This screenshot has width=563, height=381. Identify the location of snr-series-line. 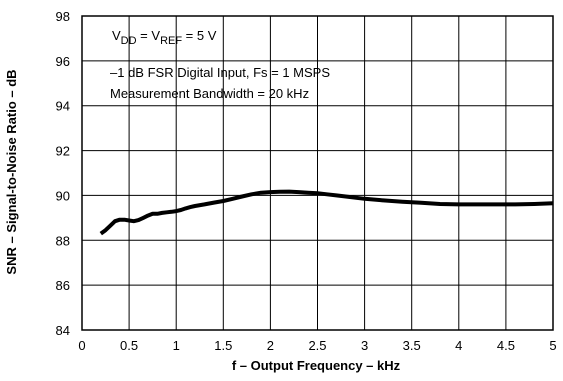
(326, 212).